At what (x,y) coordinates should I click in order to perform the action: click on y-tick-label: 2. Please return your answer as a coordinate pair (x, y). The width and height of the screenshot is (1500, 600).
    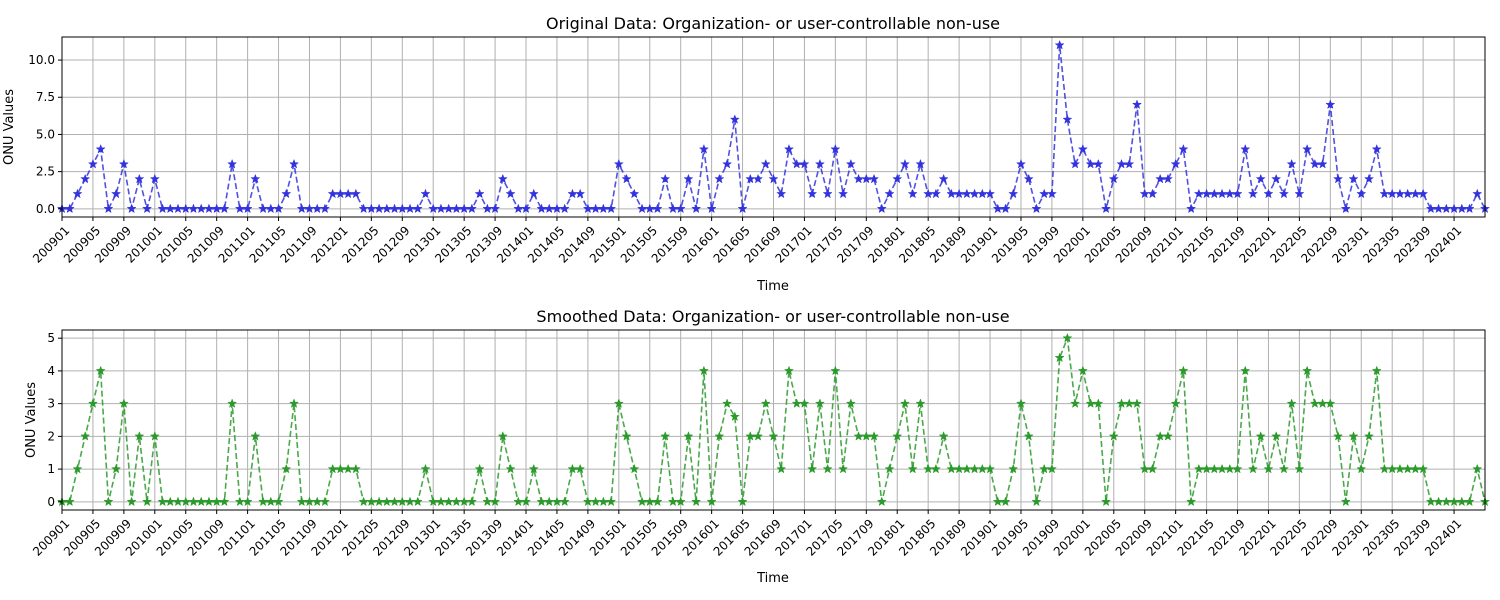
    Looking at the image, I should click on (51, 436).